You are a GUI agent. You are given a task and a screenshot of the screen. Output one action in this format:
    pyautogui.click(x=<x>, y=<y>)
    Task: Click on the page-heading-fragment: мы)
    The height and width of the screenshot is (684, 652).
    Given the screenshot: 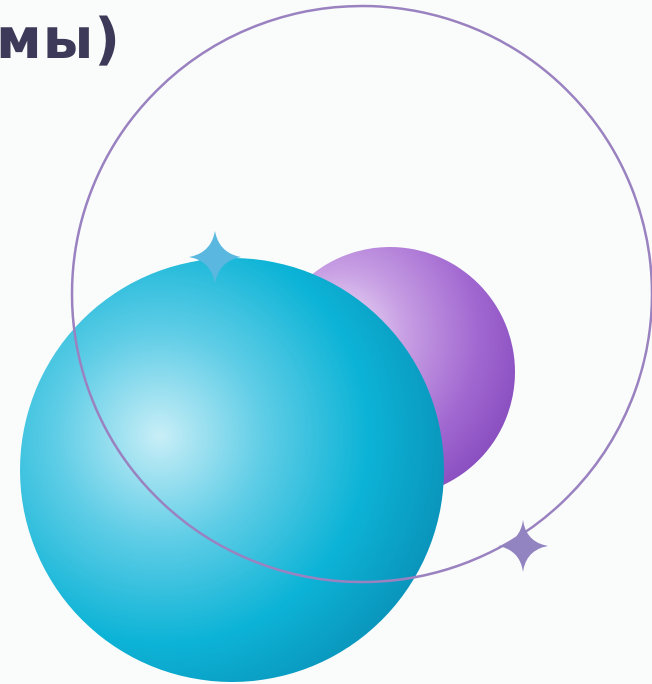 What is the action you would take?
    pyautogui.click(x=61, y=39)
    